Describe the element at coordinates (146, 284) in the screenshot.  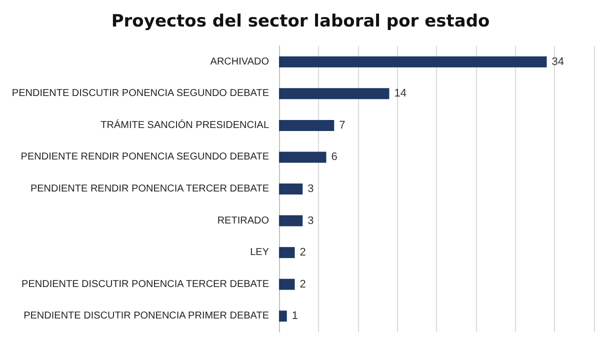
I see `y-tick-label: PENDIENTE DISCUTIR PONENCIA TERCER DEBATE` at that location.